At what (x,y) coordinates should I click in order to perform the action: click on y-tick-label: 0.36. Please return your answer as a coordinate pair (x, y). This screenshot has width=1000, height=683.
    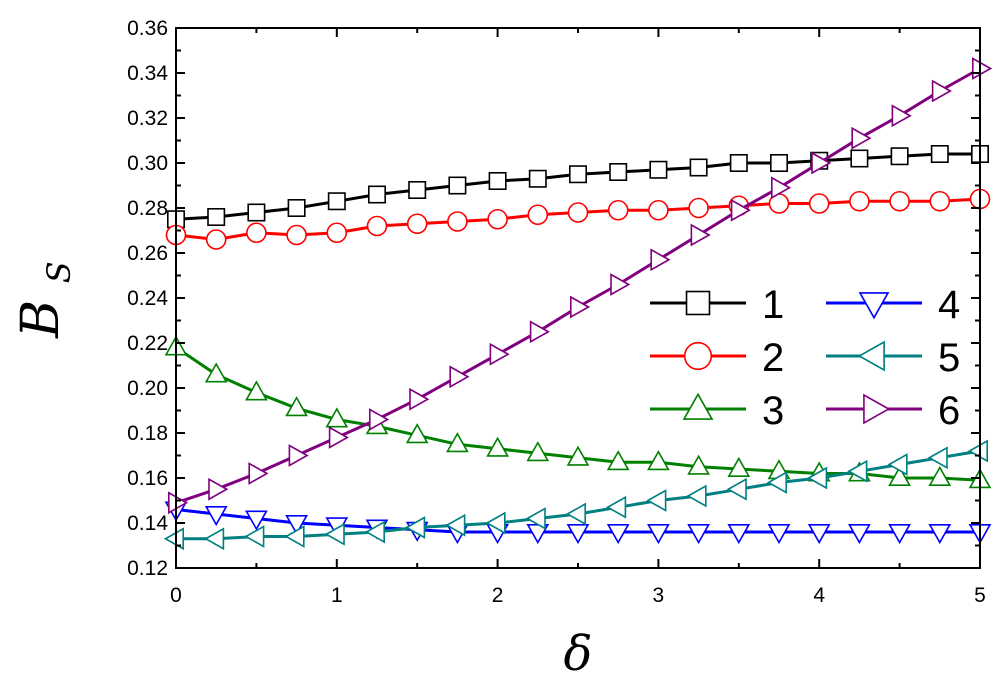
    Looking at the image, I should click on (147, 28).